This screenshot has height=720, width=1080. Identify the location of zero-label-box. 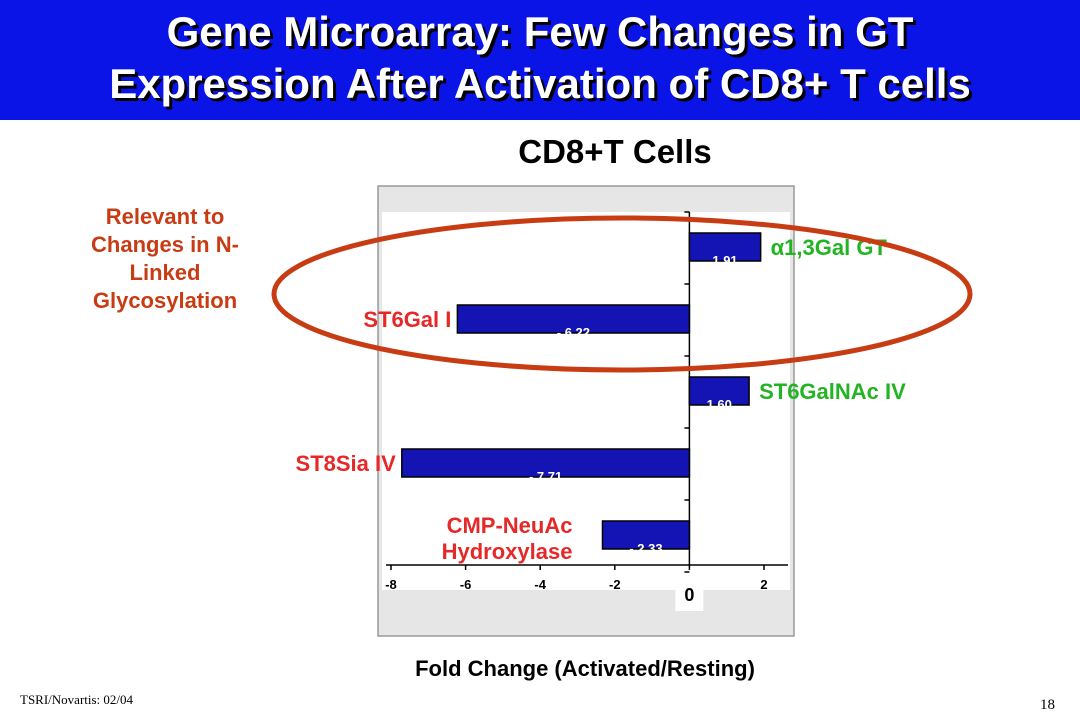
(689, 593).